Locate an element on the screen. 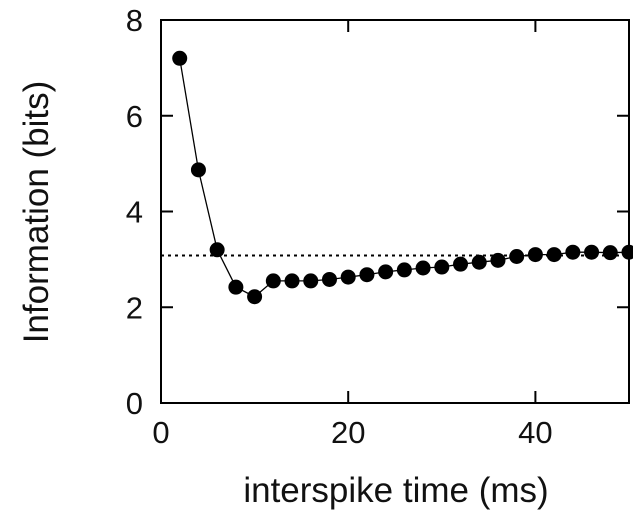  y-tick-label: 8 is located at coordinates (134, 20).